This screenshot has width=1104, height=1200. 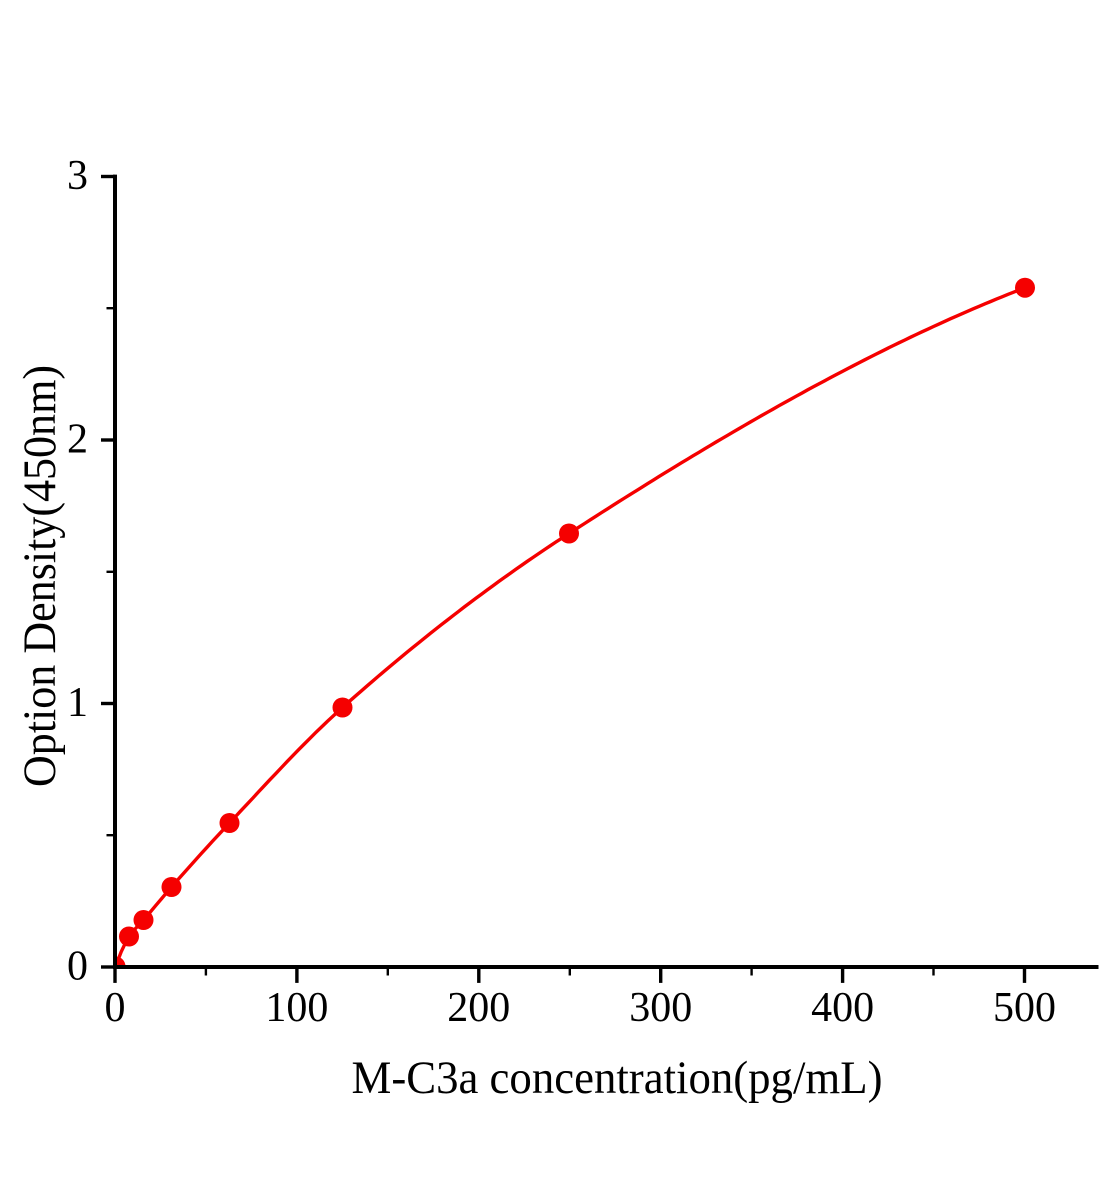 I want to click on svg-text: 3, so click(x=77, y=176).